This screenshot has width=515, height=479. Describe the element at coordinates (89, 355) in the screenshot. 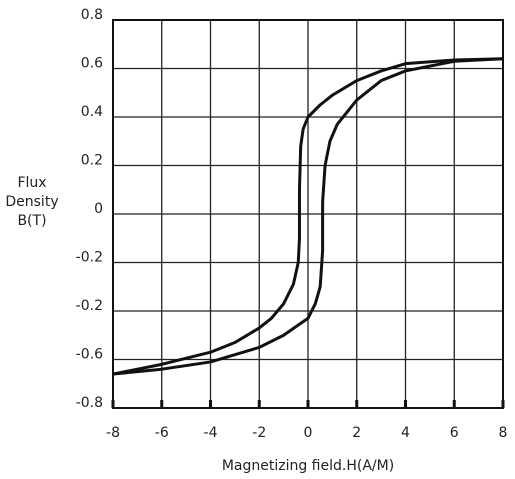

I see `y-tick-label: -0.6` at that location.